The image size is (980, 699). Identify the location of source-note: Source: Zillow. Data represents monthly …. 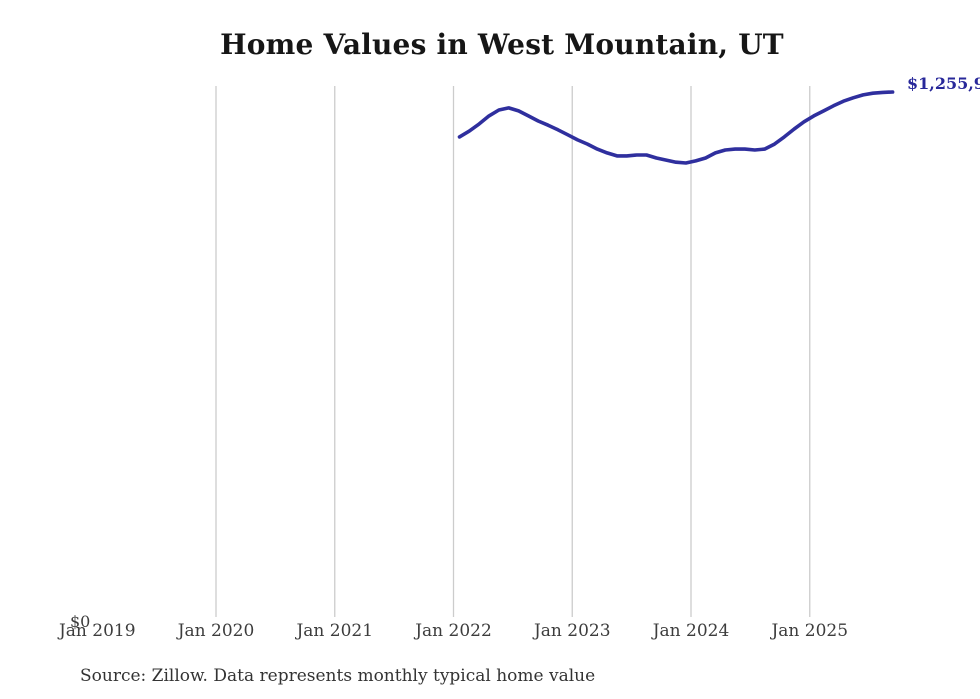
(338, 676).